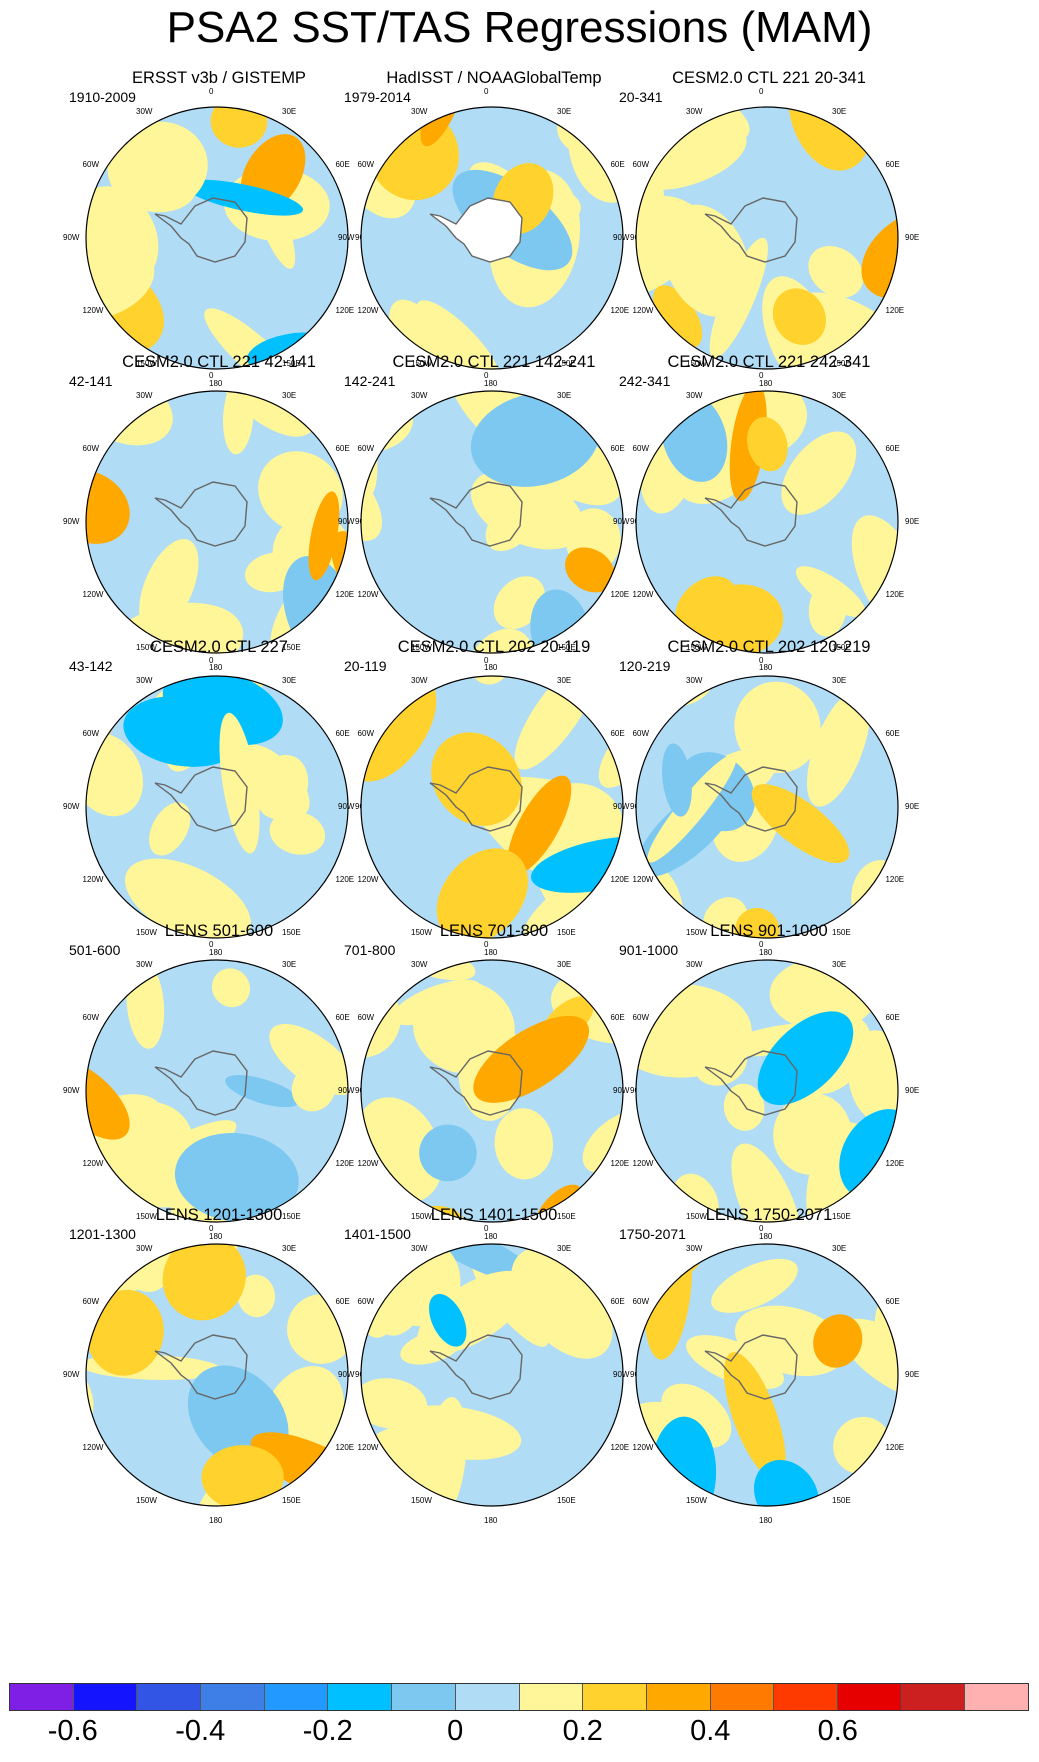 The height and width of the screenshot is (1762, 1039). Describe the element at coordinates (200, 1731) in the screenshot. I see `colorbar-tick-label: -0.4` at that location.